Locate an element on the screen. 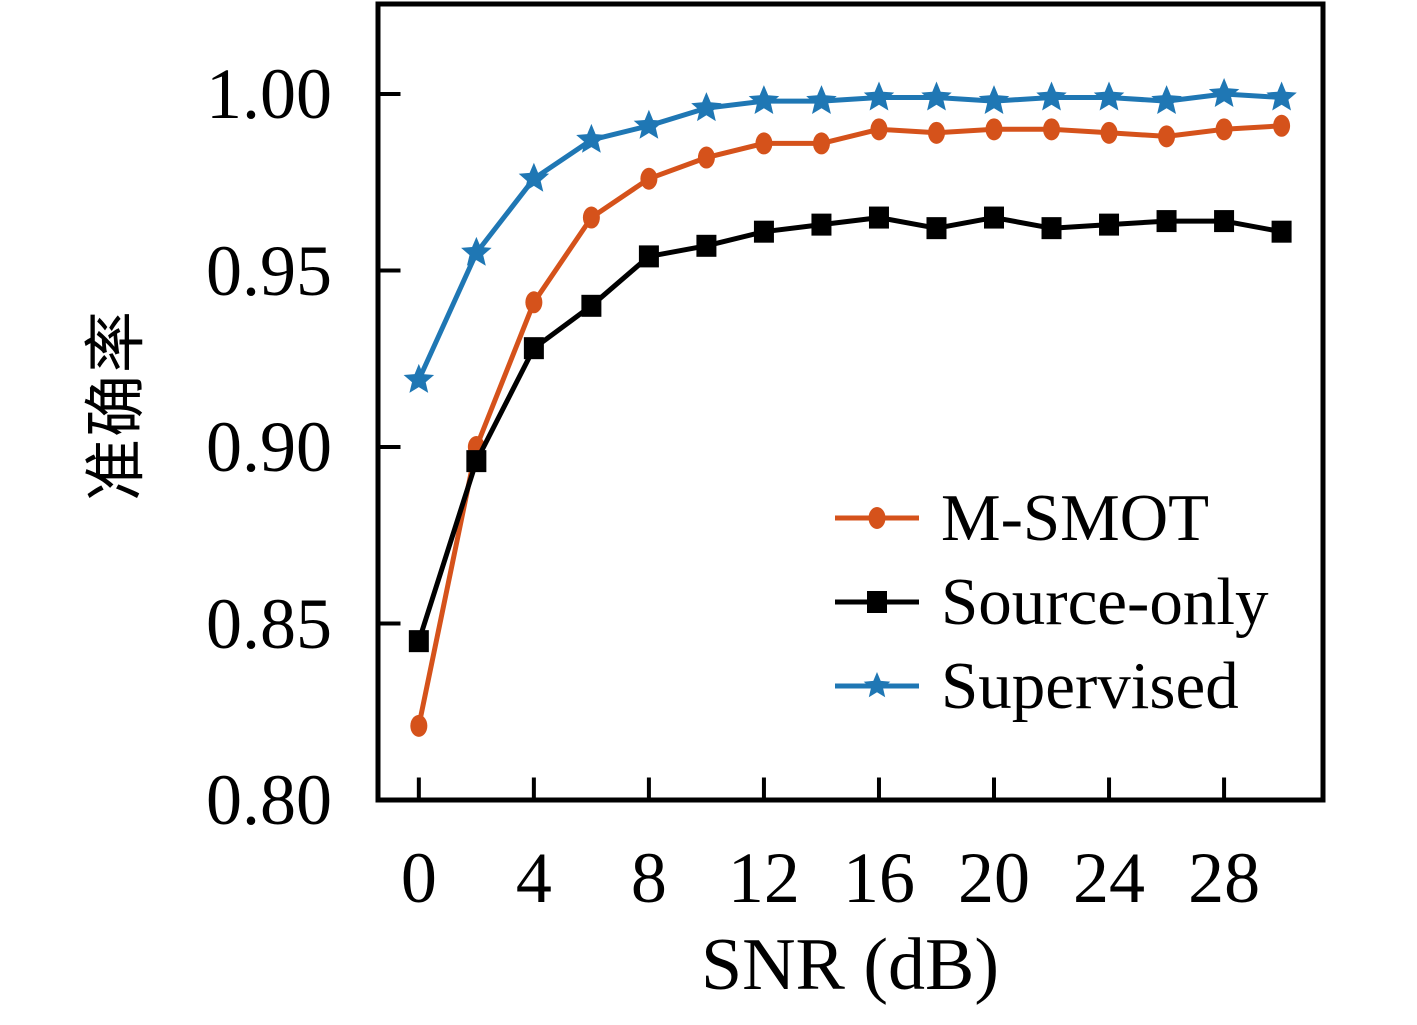 This screenshot has height=1025, width=1417. x-tick-label: 24 is located at coordinates (1109, 878).